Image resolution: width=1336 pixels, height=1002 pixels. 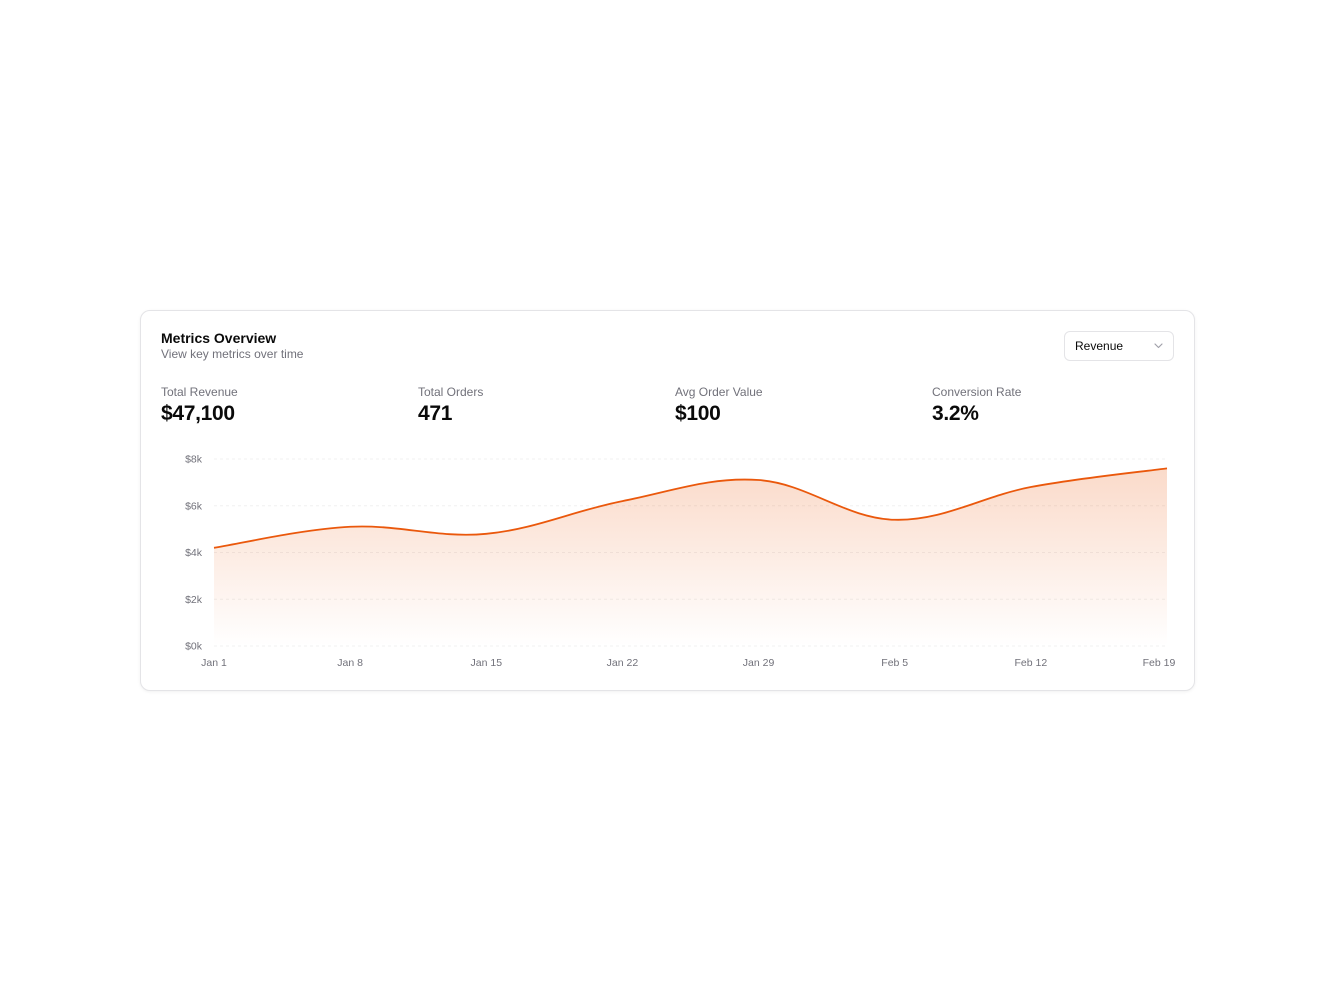 I want to click on chevron-down-icon, so click(x=1158, y=346).